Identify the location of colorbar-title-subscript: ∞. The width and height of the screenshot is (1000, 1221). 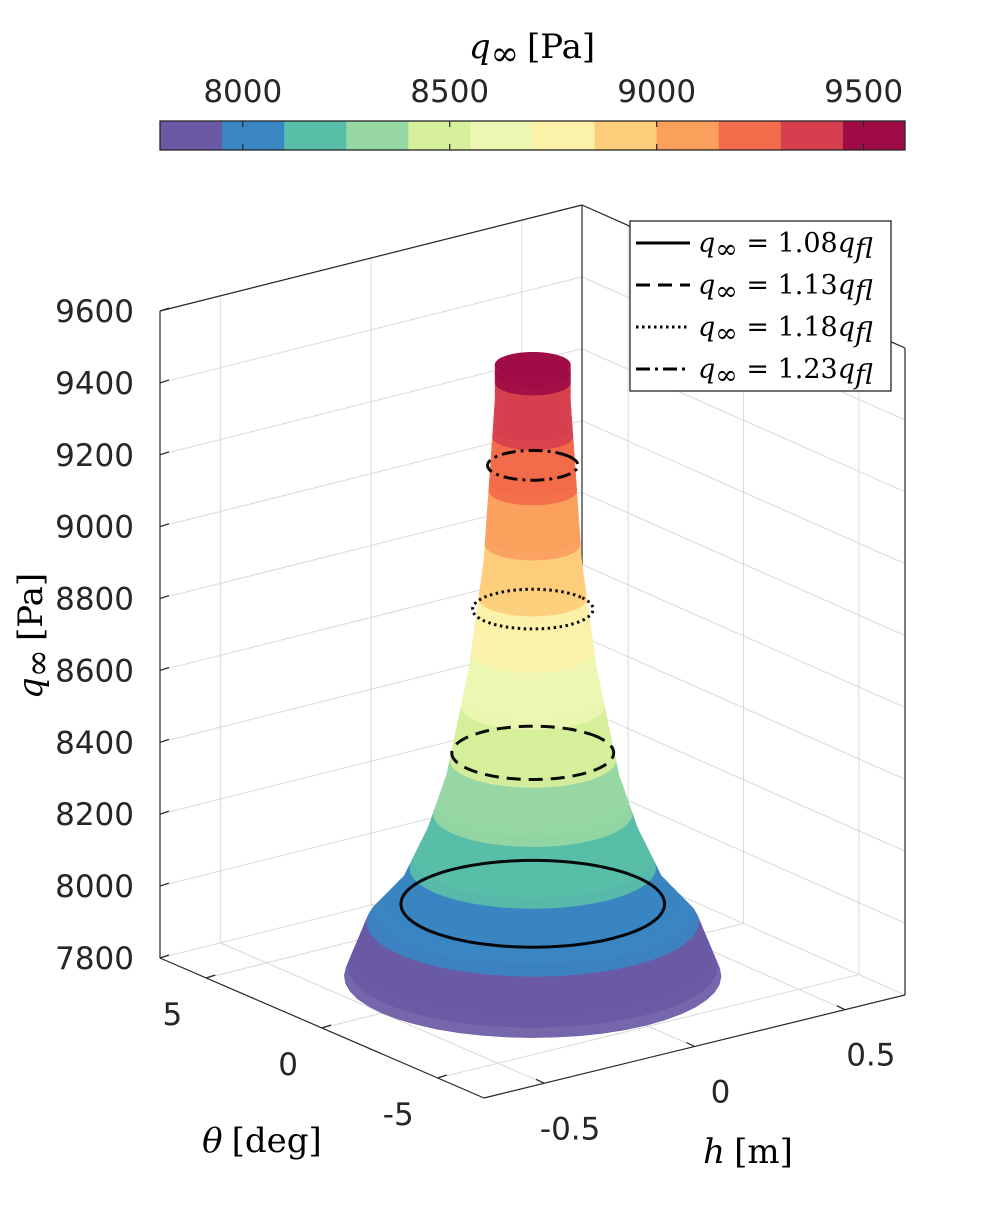
(505, 54).